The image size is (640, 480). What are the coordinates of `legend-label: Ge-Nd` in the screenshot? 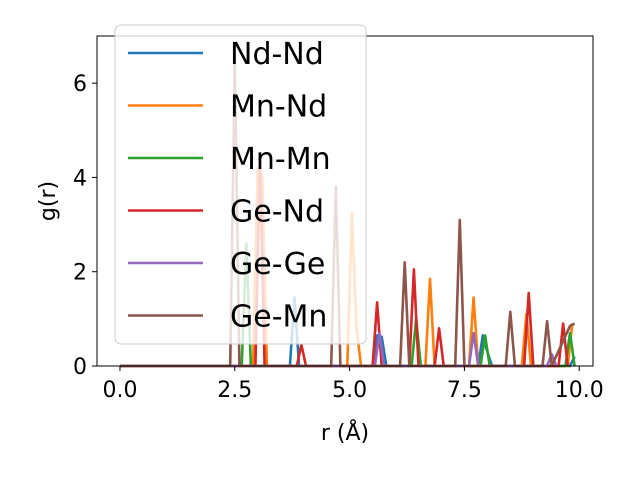 It's located at (277, 212).